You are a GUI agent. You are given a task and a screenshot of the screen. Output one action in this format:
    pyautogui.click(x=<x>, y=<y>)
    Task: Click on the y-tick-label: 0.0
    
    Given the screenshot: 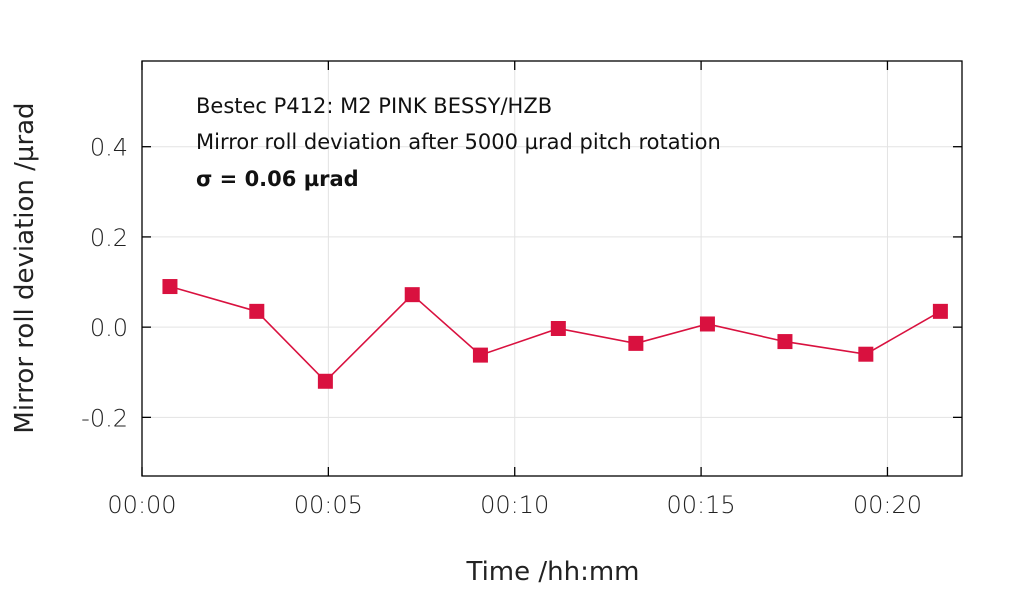 What is the action you would take?
    pyautogui.click(x=109, y=328)
    